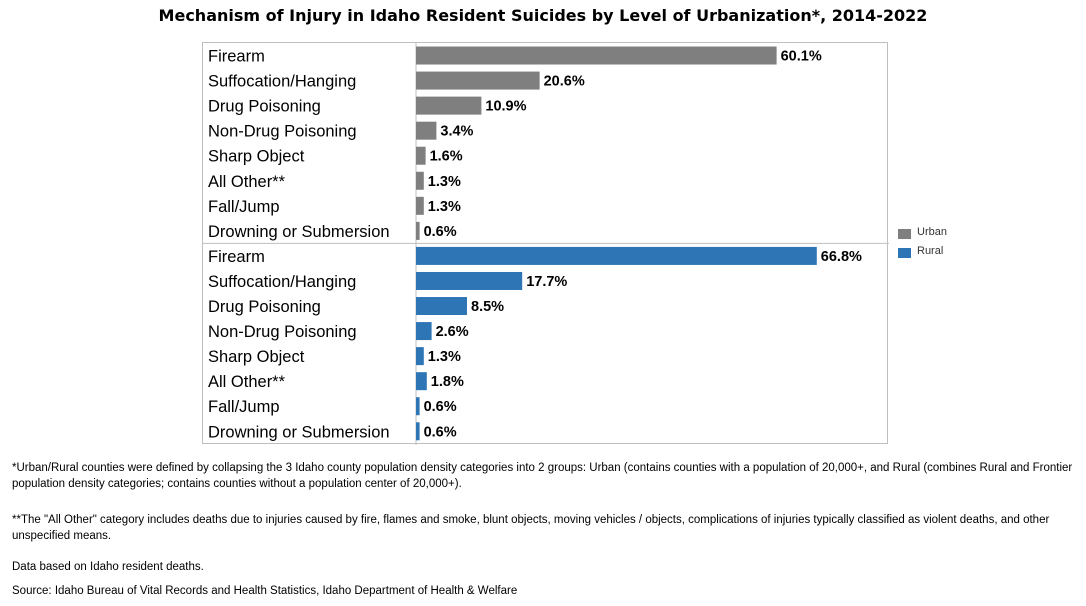 The width and height of the screenshot is (1086, 606). I want to click on data-label-urban: 3.4%, so click(456, 132).